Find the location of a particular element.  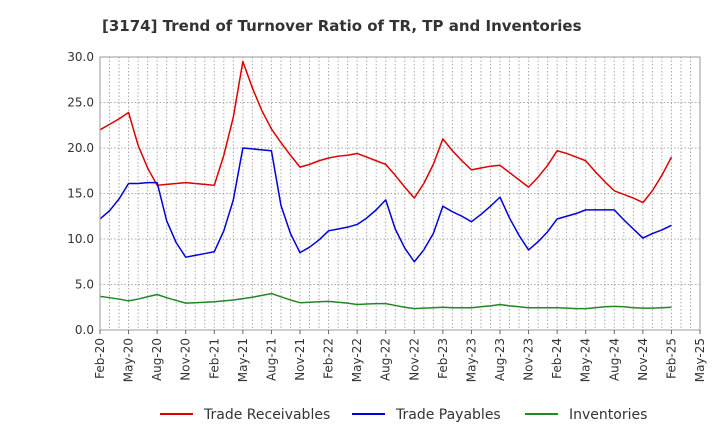

x-tick-label: Nov-21 is located at coordinates (300, 359).